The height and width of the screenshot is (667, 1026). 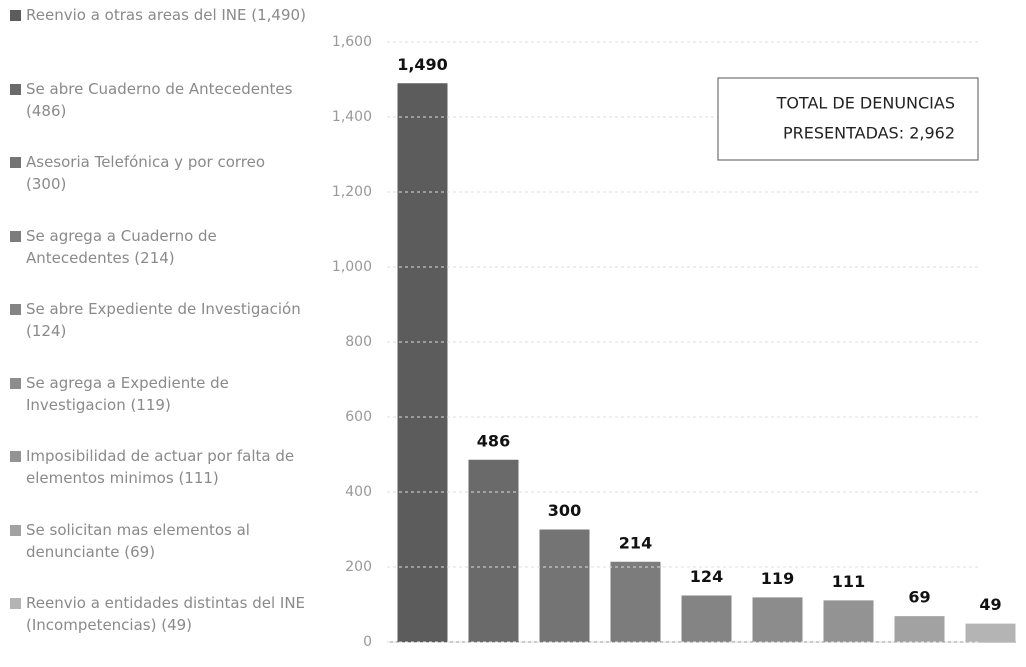 I want to click on y-tick-label: 1,200, so click(x=352, y=192).